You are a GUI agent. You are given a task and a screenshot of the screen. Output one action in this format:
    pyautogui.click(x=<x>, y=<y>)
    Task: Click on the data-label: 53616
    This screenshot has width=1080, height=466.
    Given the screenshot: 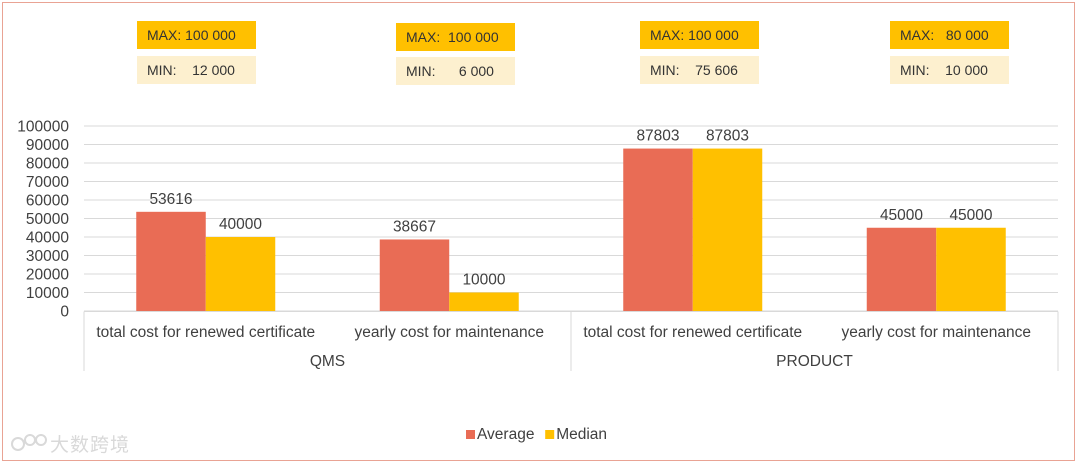 What is the action you would take?
    pyautogui.click(x=170, y=199)
    